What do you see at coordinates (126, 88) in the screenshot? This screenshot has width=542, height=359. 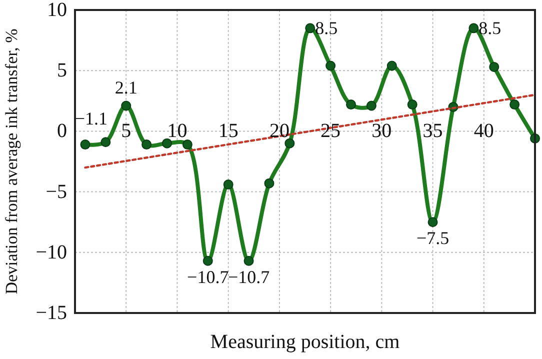 I see `data-label: 2.1` at bounding box center [126, 88].